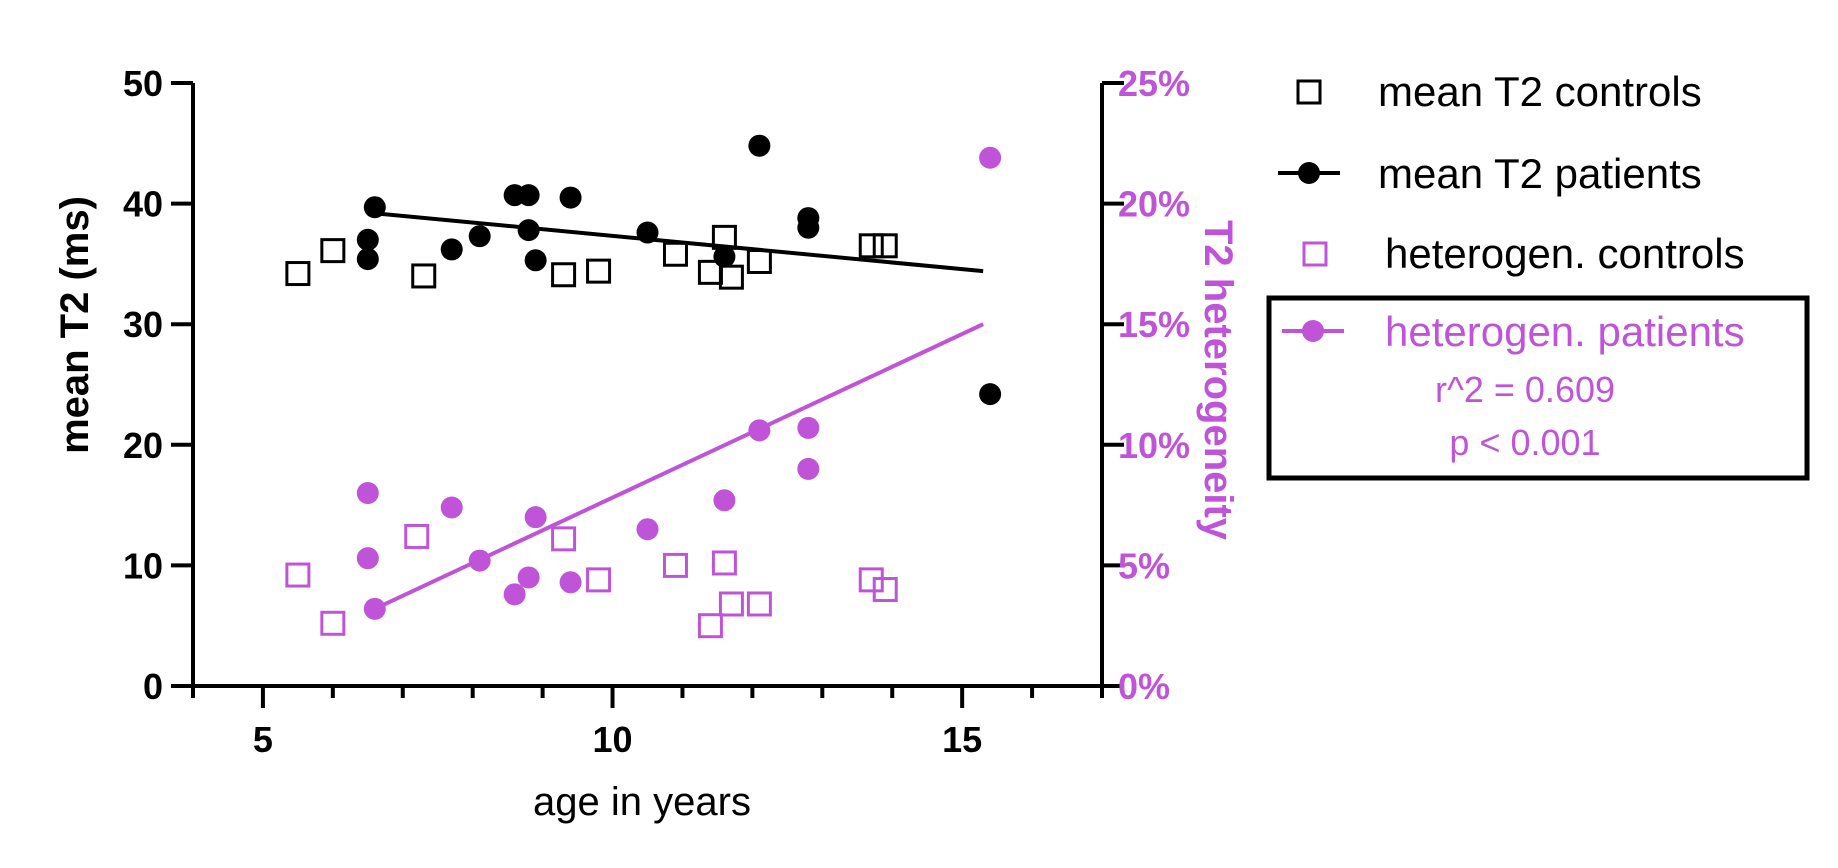 This screenshot has width=1838, height=868. I want to click on y-left-tick-label: 40, so click(143, 204).